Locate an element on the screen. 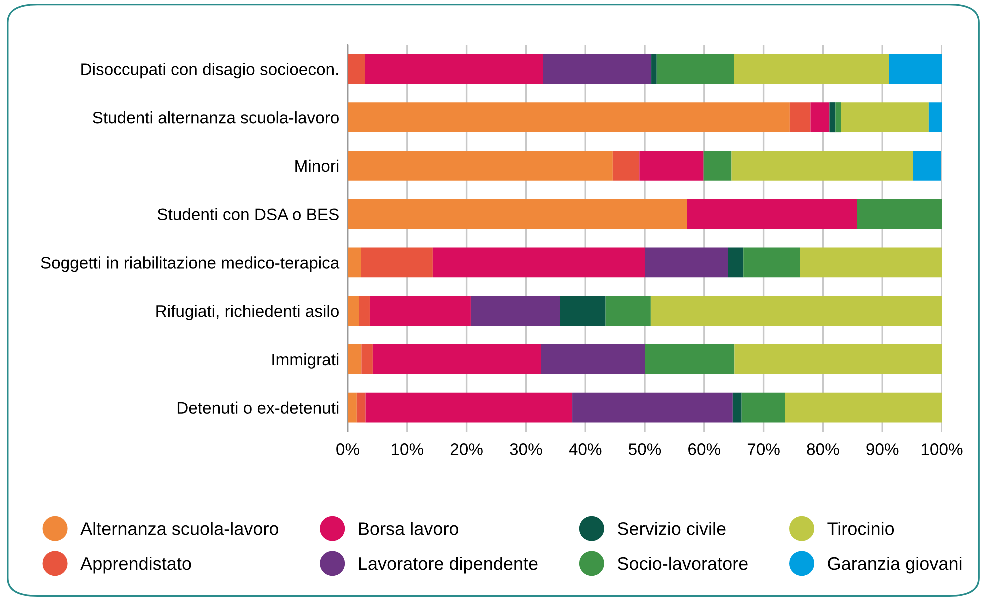 This screenshot has height=601, width=987. legend-label: Lavoratore dipendente is located at coordinates (448, 565).